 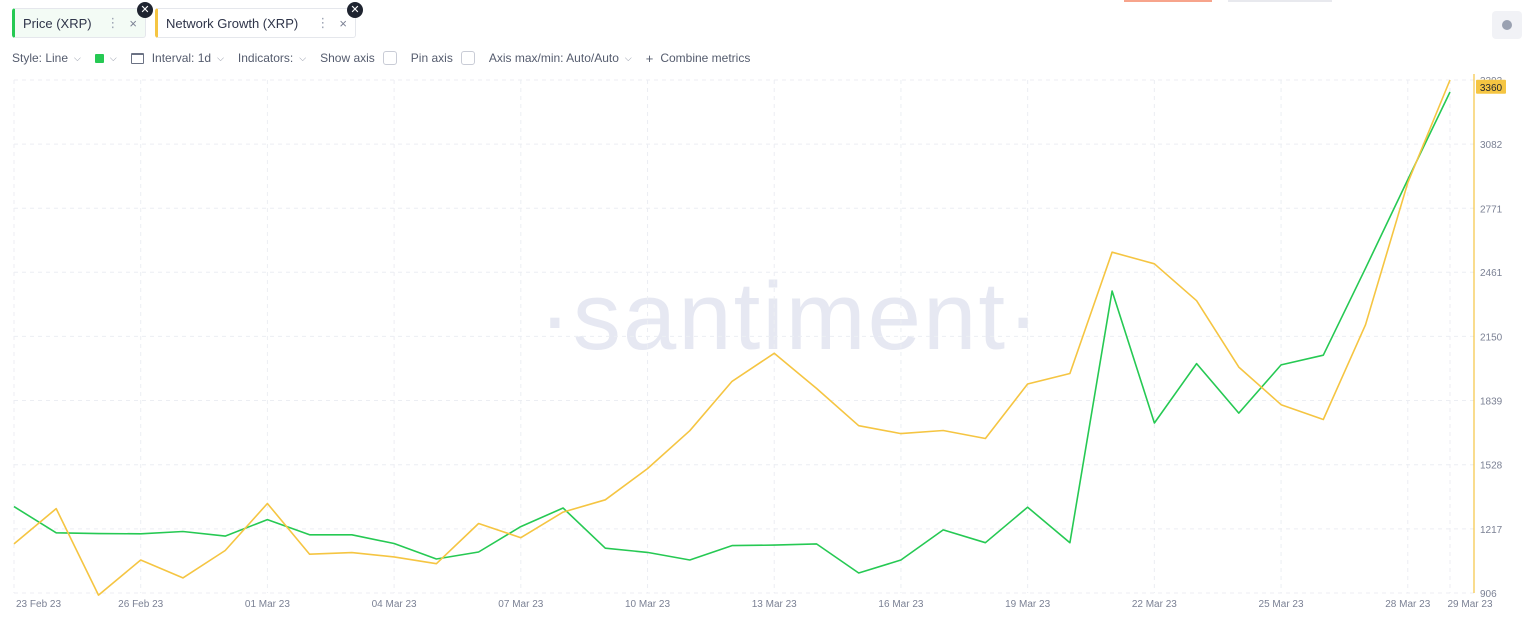 I want to click on combine-metrics-label: Combine metrics, so click(x=705, y=58).